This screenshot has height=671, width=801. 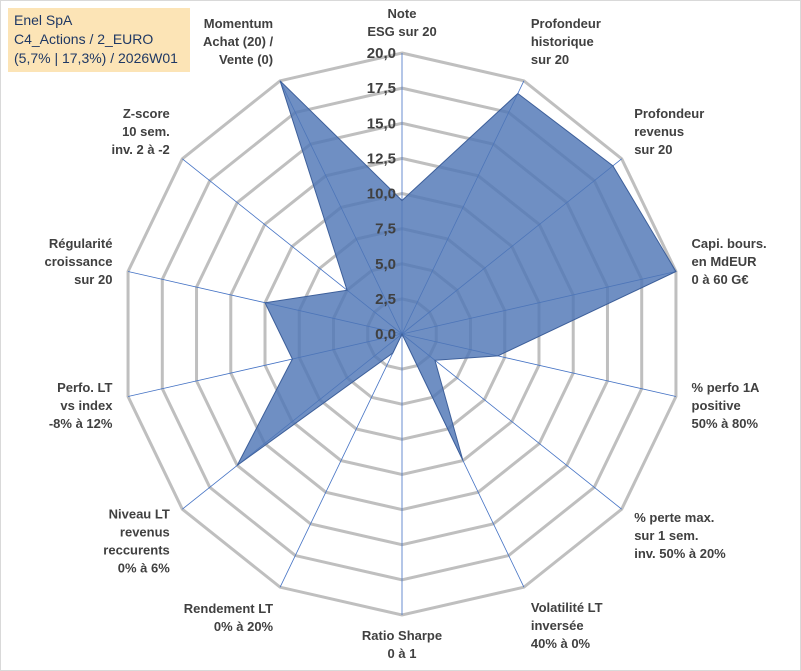 What do you see at coordinates (402, 635) in the screenshot?
I see `axis-label-line: Ratio Sharpe` at bounding box center [402, 635].